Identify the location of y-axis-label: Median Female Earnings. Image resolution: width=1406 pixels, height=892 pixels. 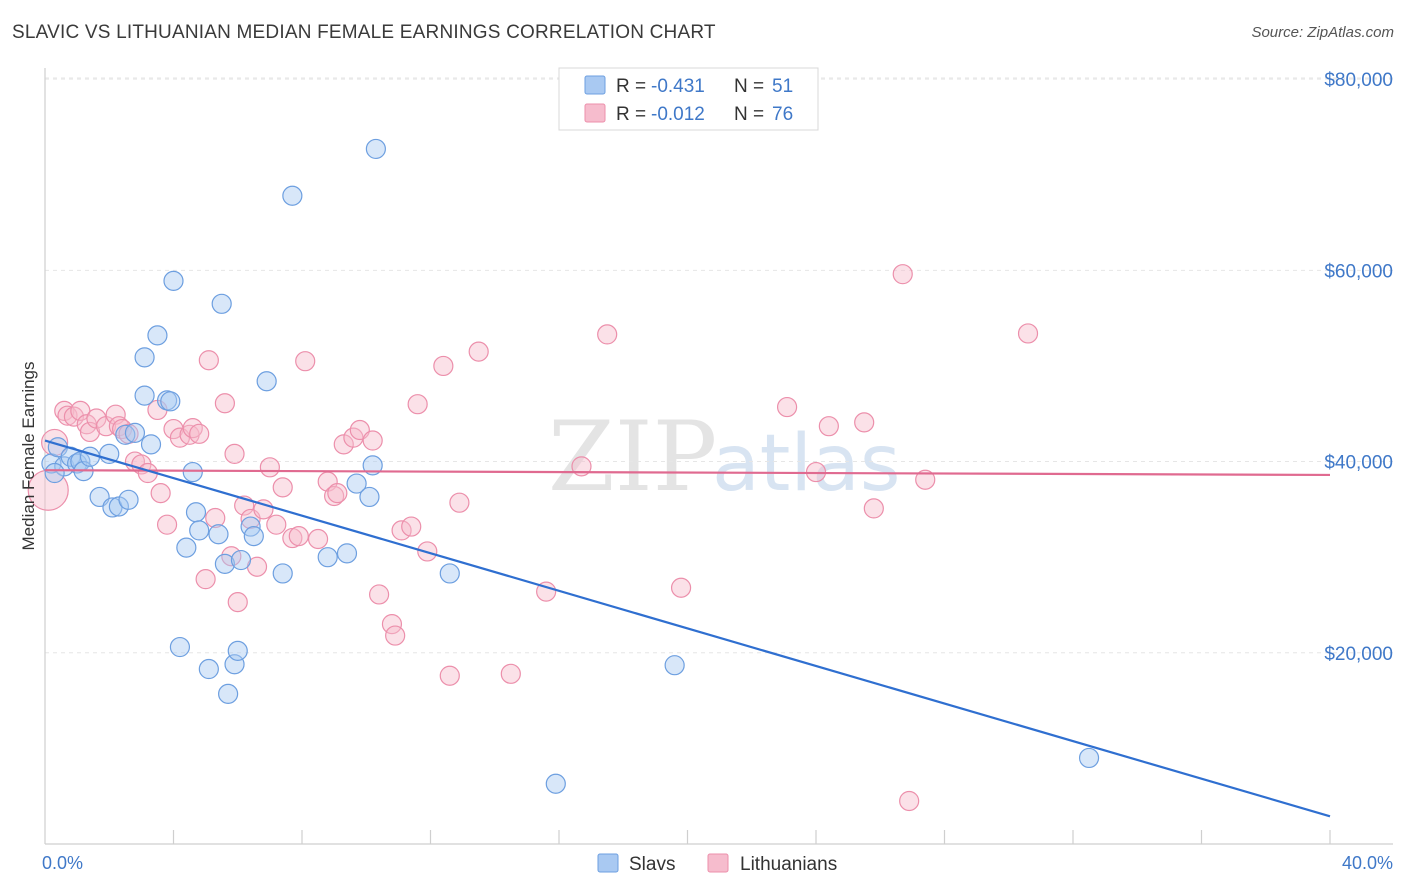
(28, 456).